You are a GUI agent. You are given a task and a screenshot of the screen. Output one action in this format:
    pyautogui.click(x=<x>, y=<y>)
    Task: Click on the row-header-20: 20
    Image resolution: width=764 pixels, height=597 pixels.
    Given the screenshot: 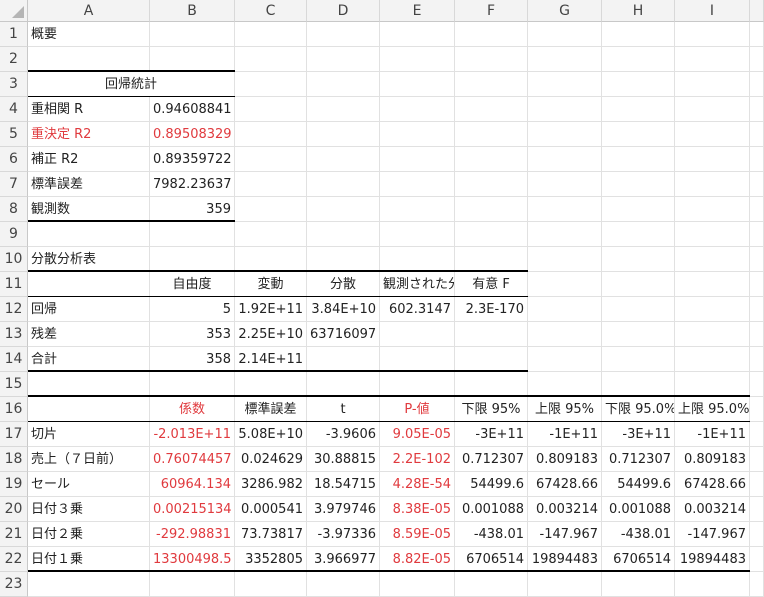 What is the action you would take?
    pyautogui.click(x=14, y=509)
    